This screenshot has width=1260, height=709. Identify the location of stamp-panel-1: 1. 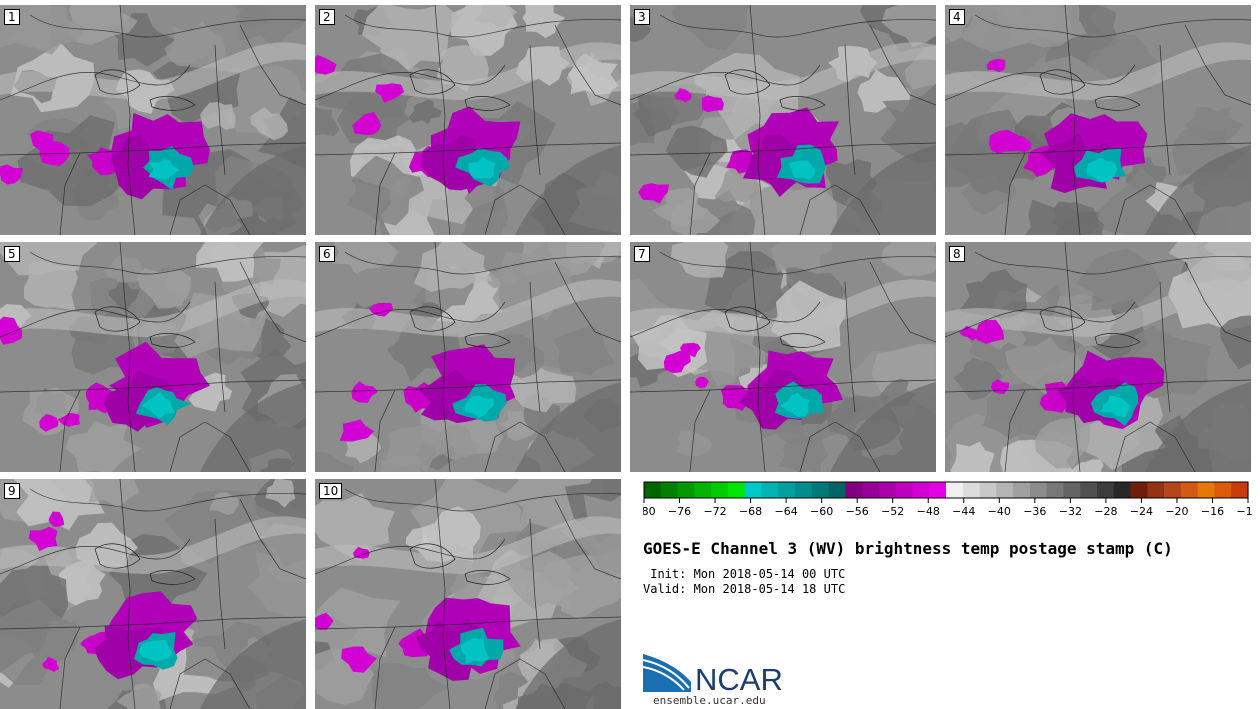
(153, 120).